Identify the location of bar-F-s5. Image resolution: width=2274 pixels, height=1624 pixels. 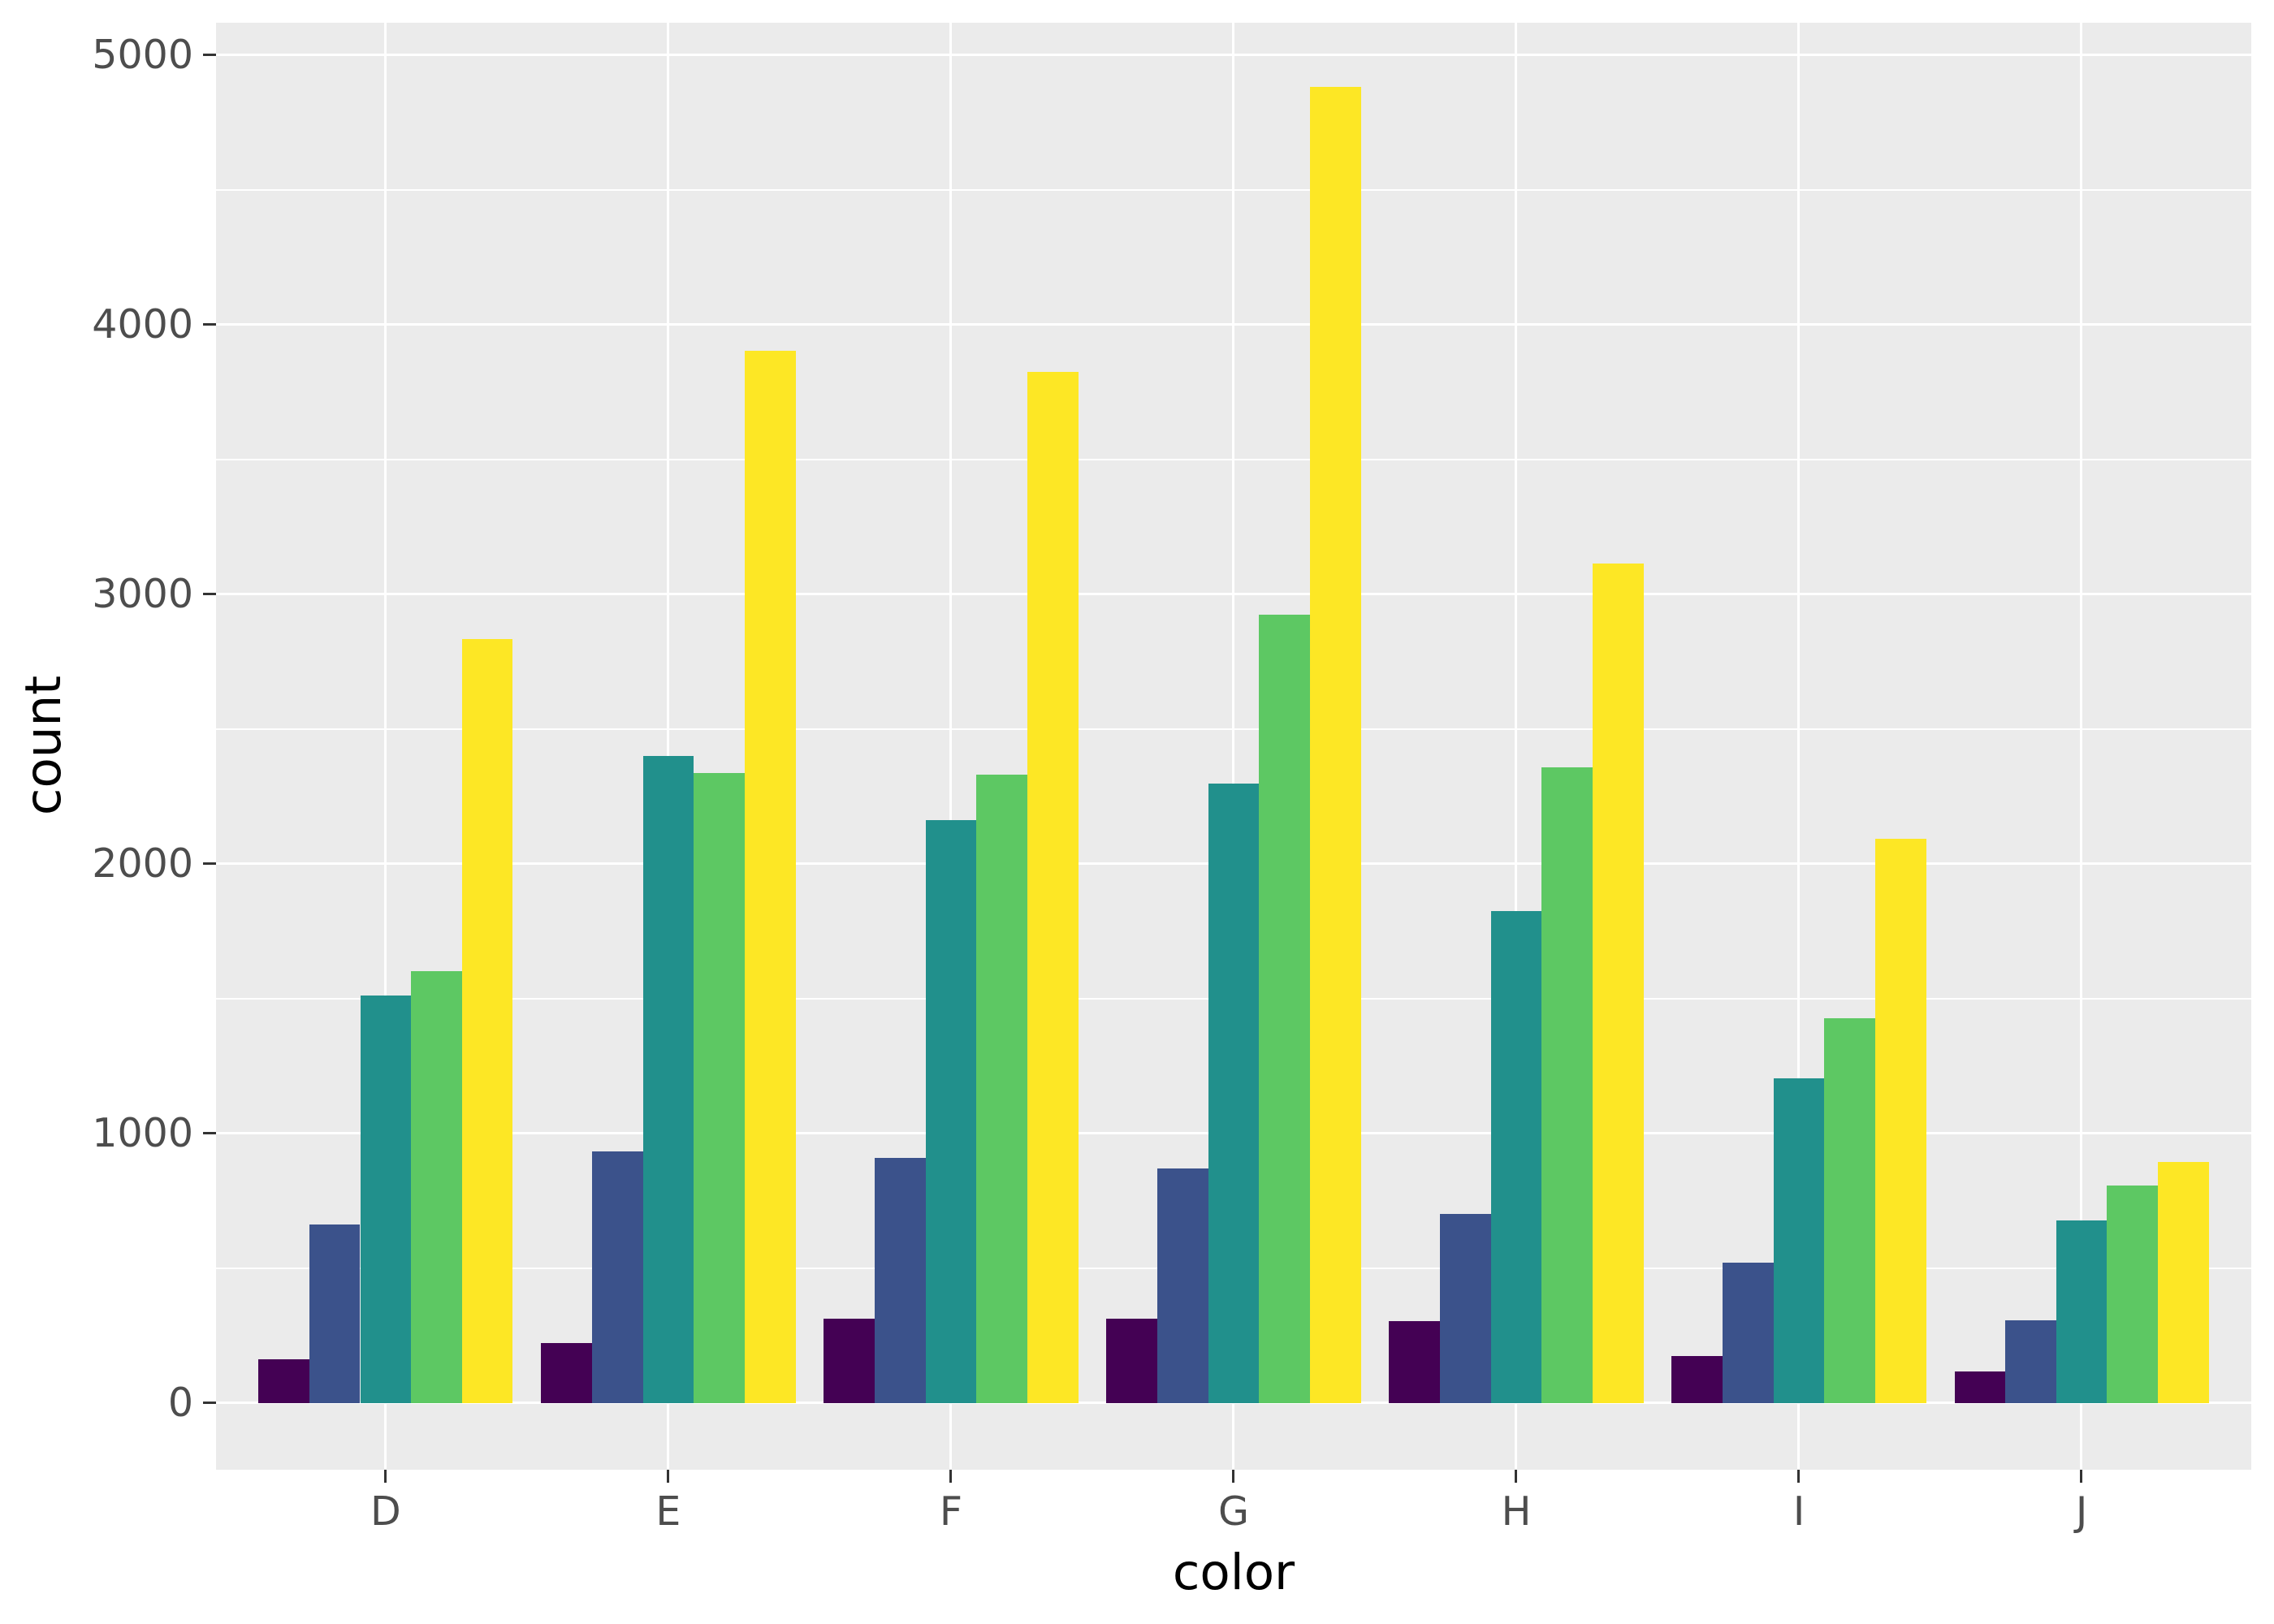
(1053, 887).